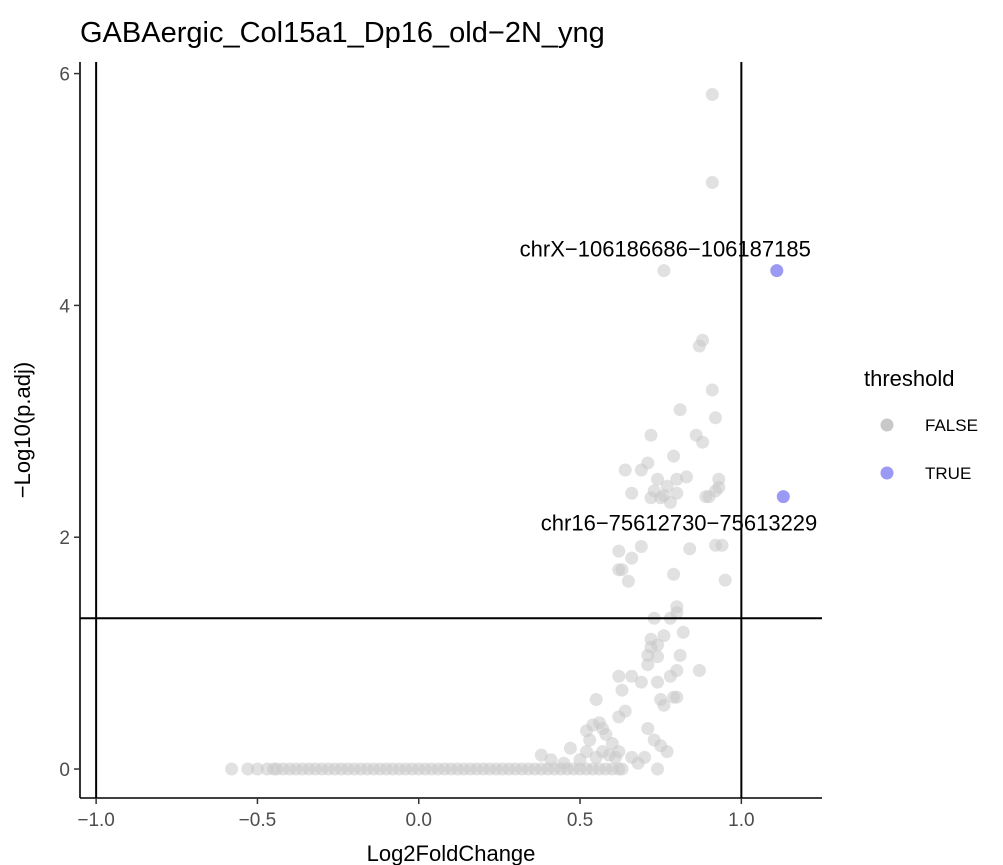  Describe the element at coordinates (741, 820) in the screenshot. I see `x-tick-label: 1.0` at that location.